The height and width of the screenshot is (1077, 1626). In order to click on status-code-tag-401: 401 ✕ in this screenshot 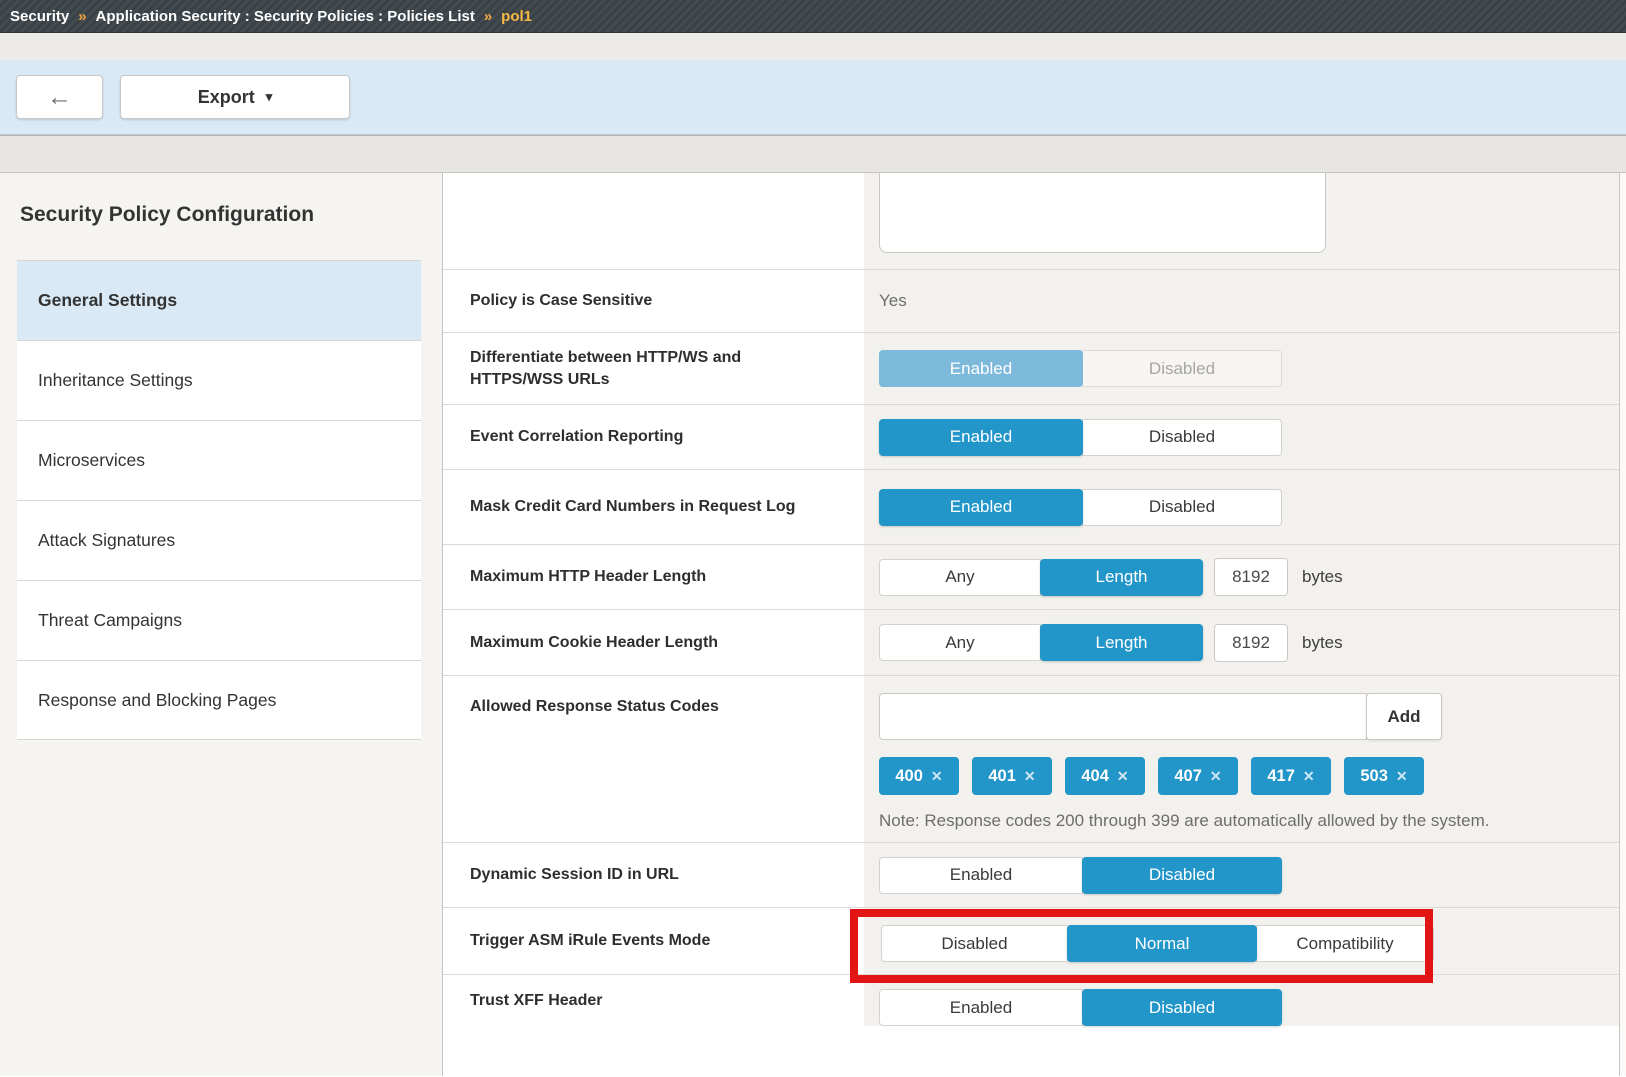, I will do `click(1012, 776)`.